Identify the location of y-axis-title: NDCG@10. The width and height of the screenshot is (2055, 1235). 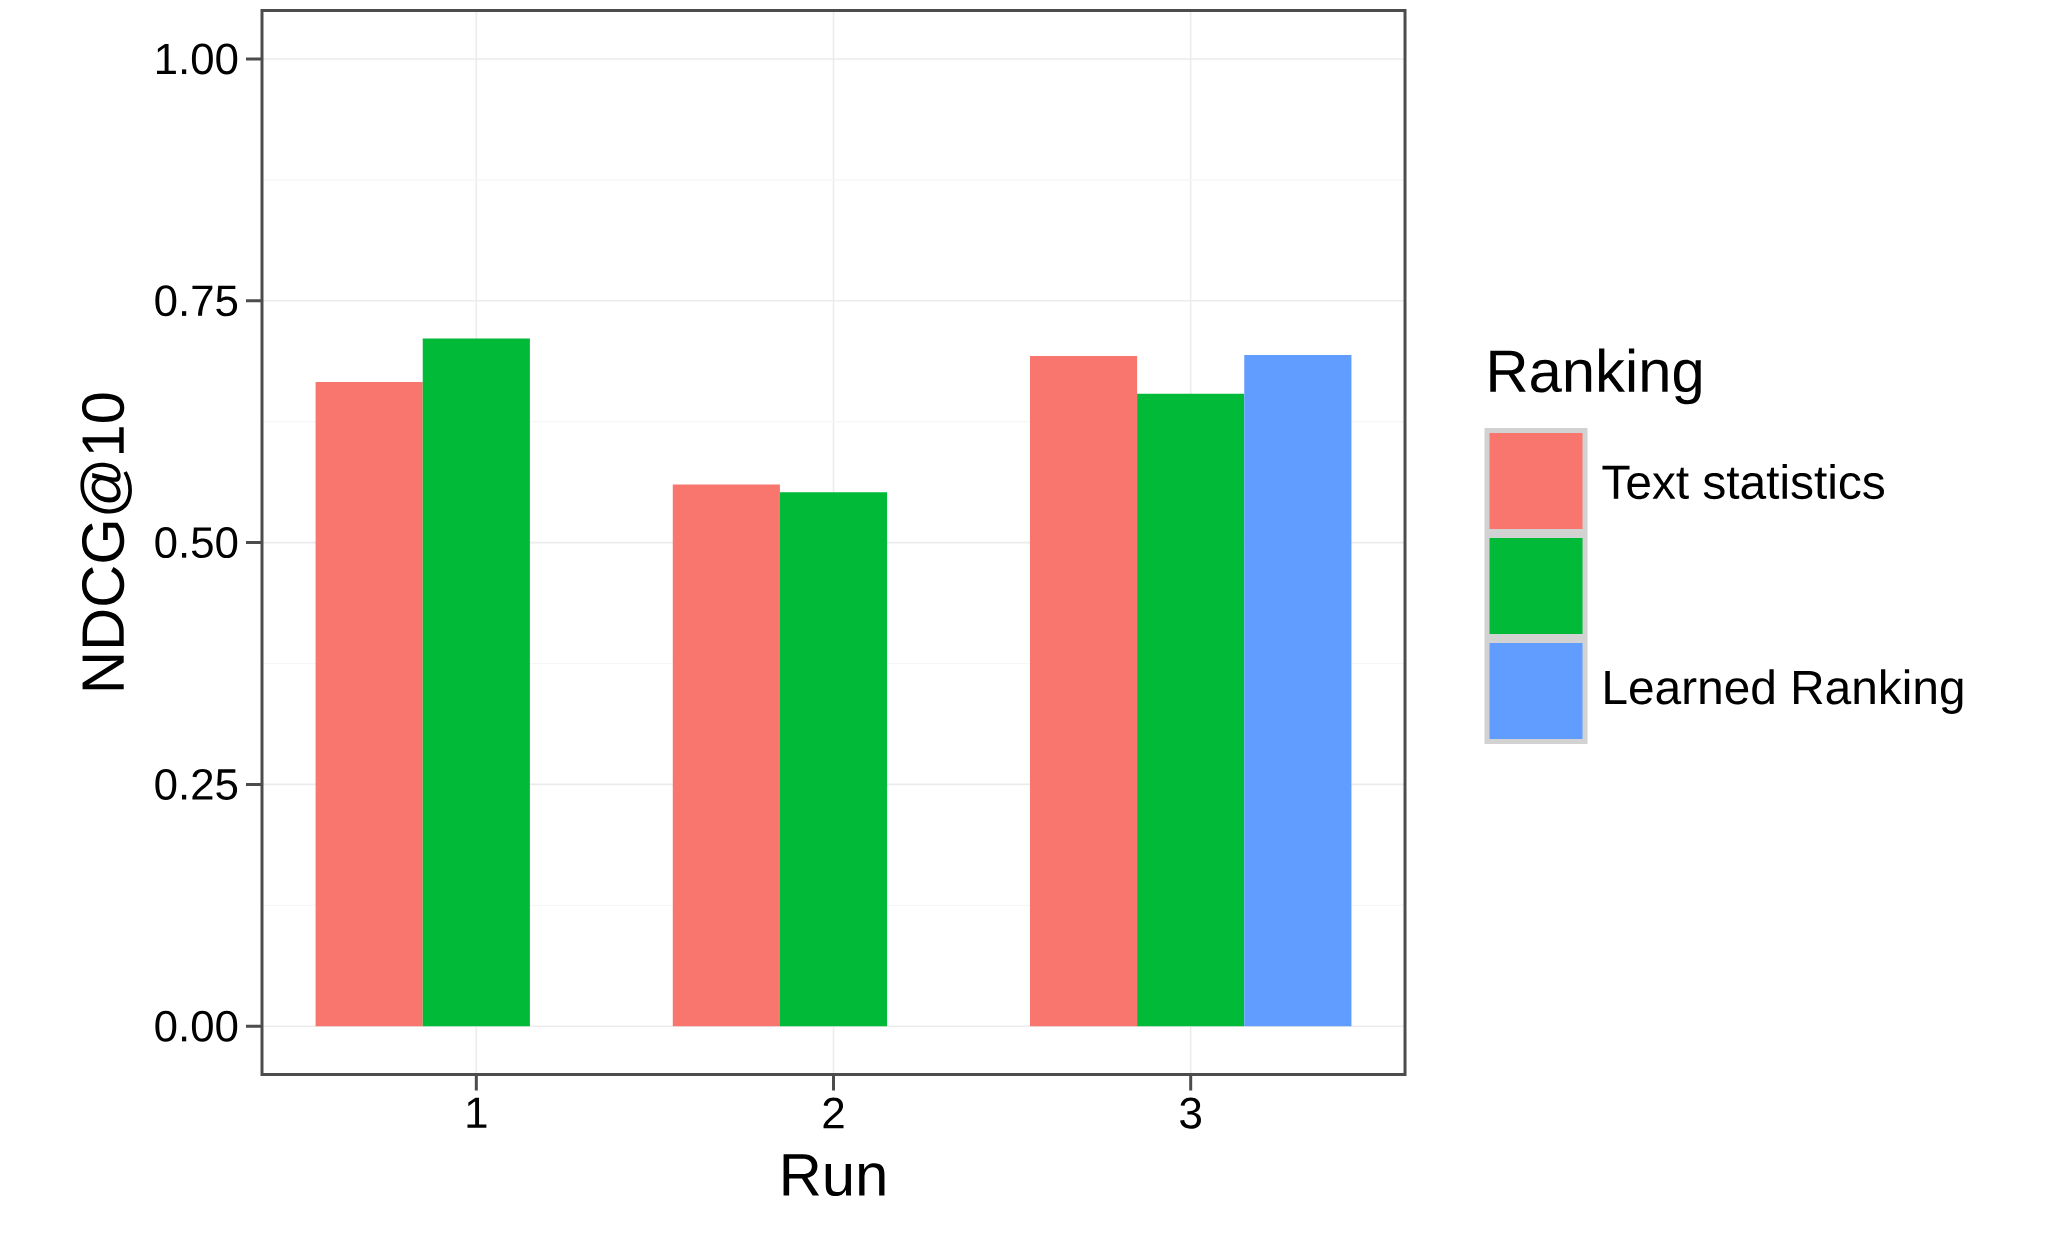
(106, 541).